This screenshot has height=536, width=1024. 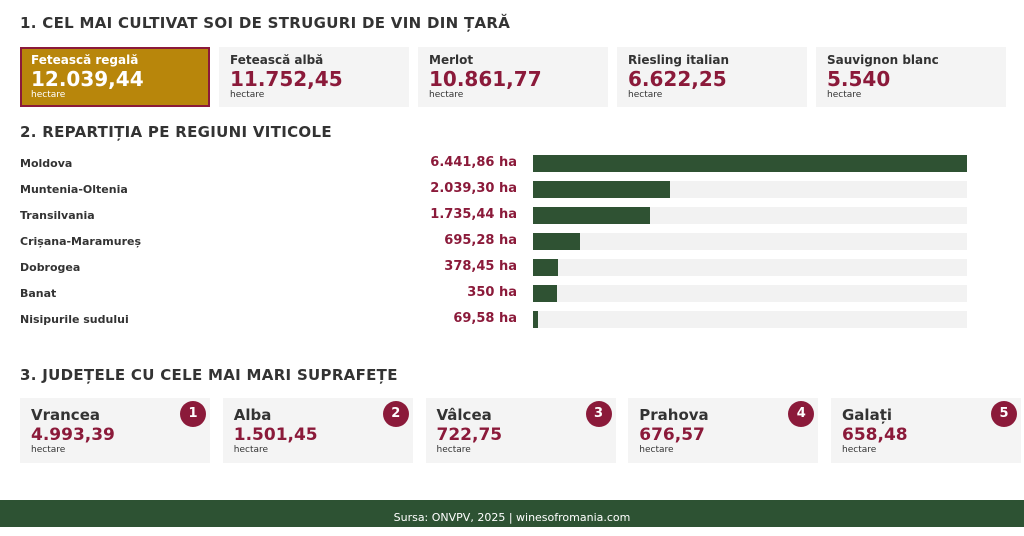 What do you see at coordinates (74, 319) in the screenshot?
I see `region-label: Nisipurile sudului` at bounding box center [74, 319].